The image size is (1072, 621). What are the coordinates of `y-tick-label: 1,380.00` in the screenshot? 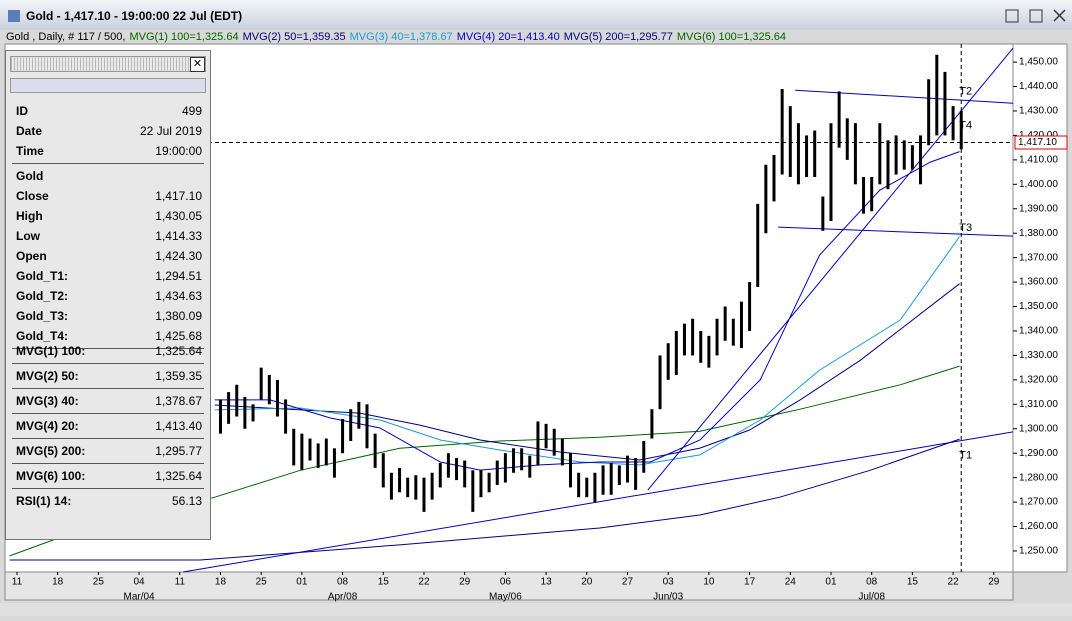 It's located at (1038, 233).